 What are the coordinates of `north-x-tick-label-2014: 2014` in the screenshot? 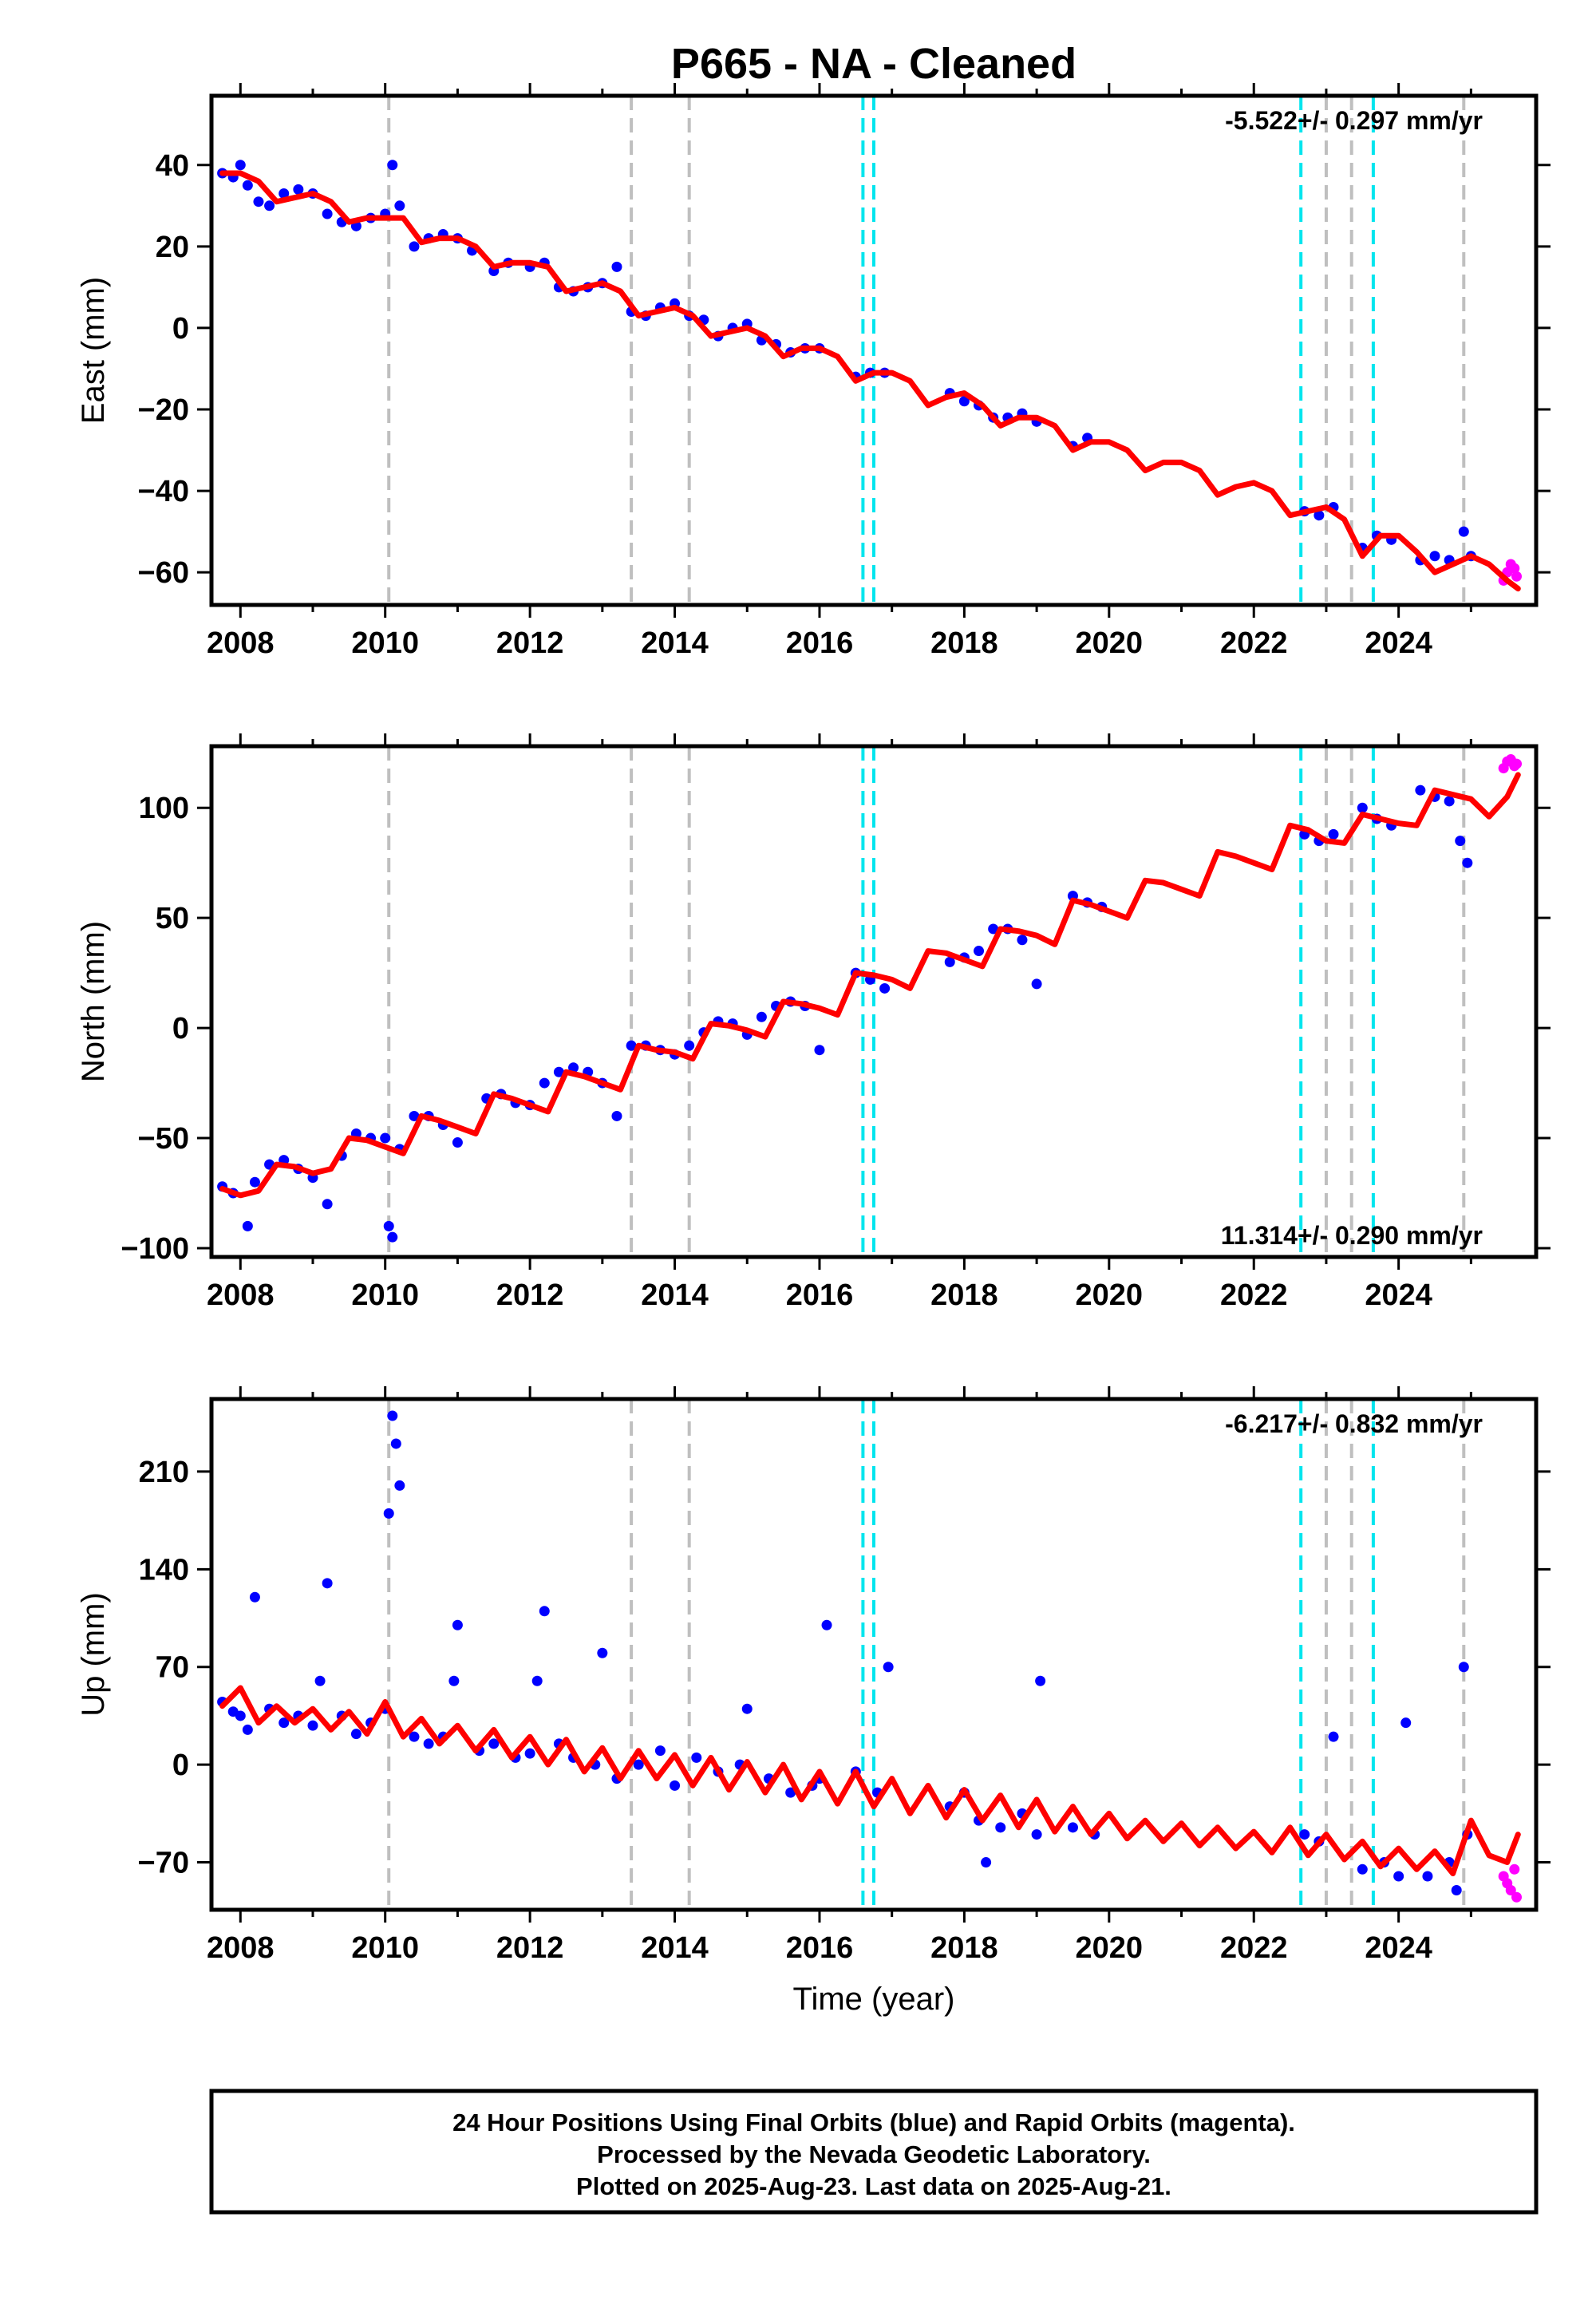 It's located at (675, 1295).